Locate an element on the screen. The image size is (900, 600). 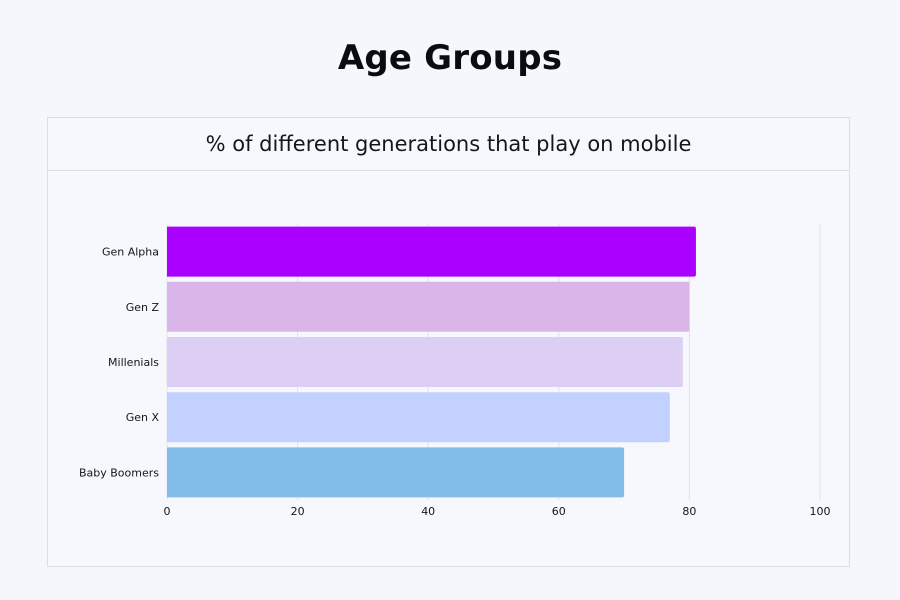
x-tick-label: 60 is located at coordinates (559, 511).